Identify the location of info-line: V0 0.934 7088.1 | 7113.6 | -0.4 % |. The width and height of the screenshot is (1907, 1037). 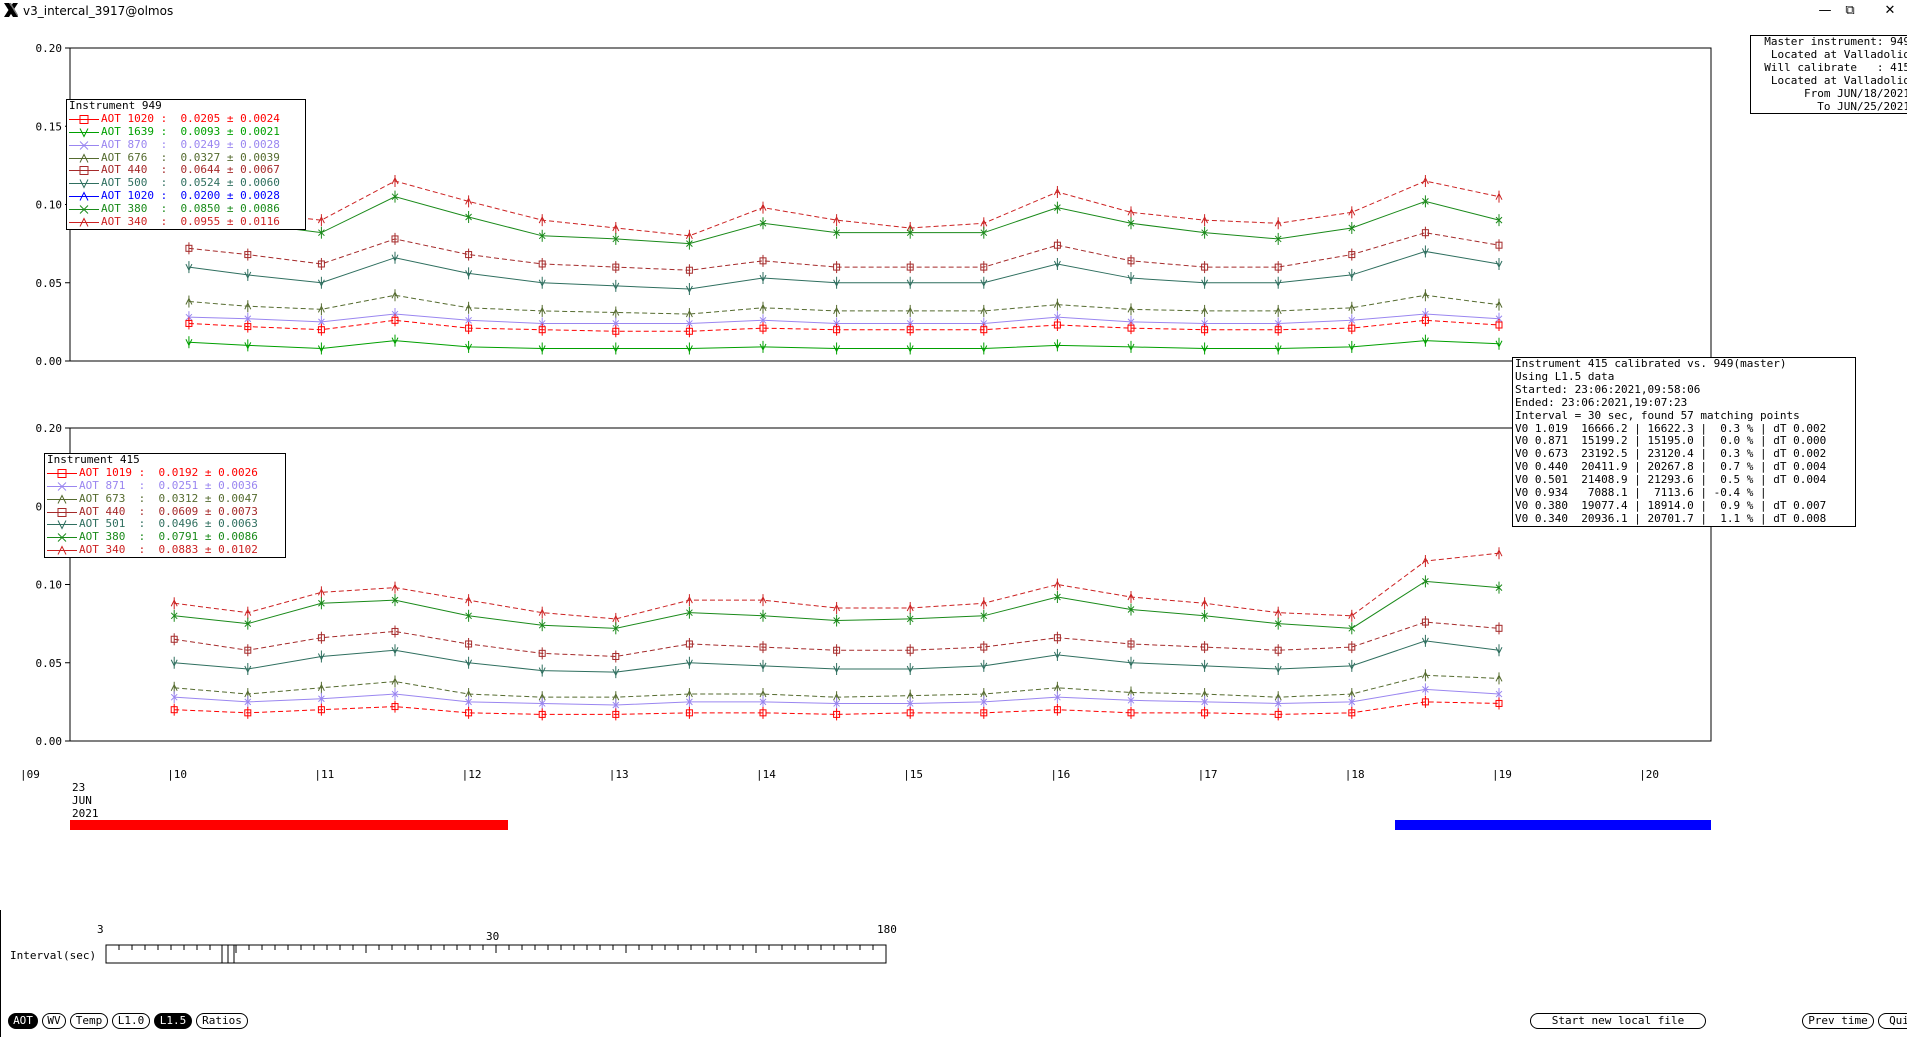
(1641, 493).